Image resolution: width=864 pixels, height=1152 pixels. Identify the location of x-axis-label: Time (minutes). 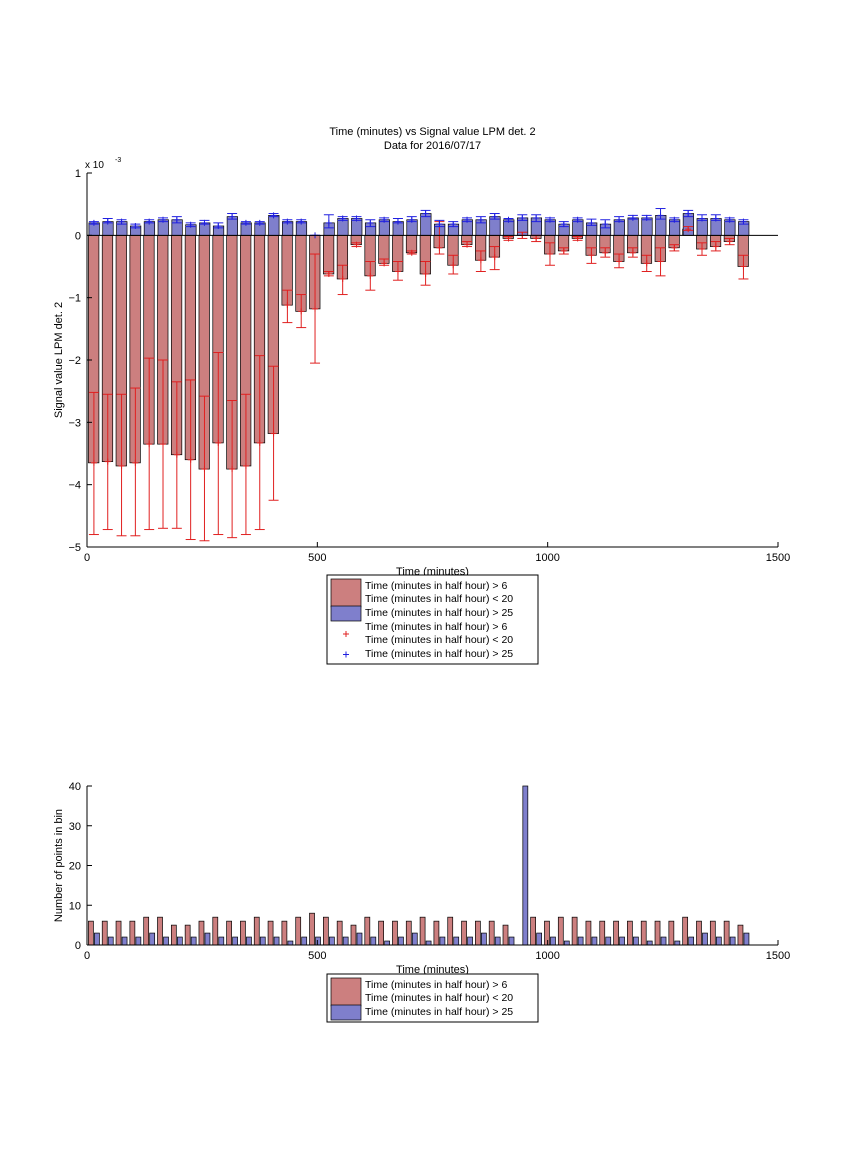
(432, 970).